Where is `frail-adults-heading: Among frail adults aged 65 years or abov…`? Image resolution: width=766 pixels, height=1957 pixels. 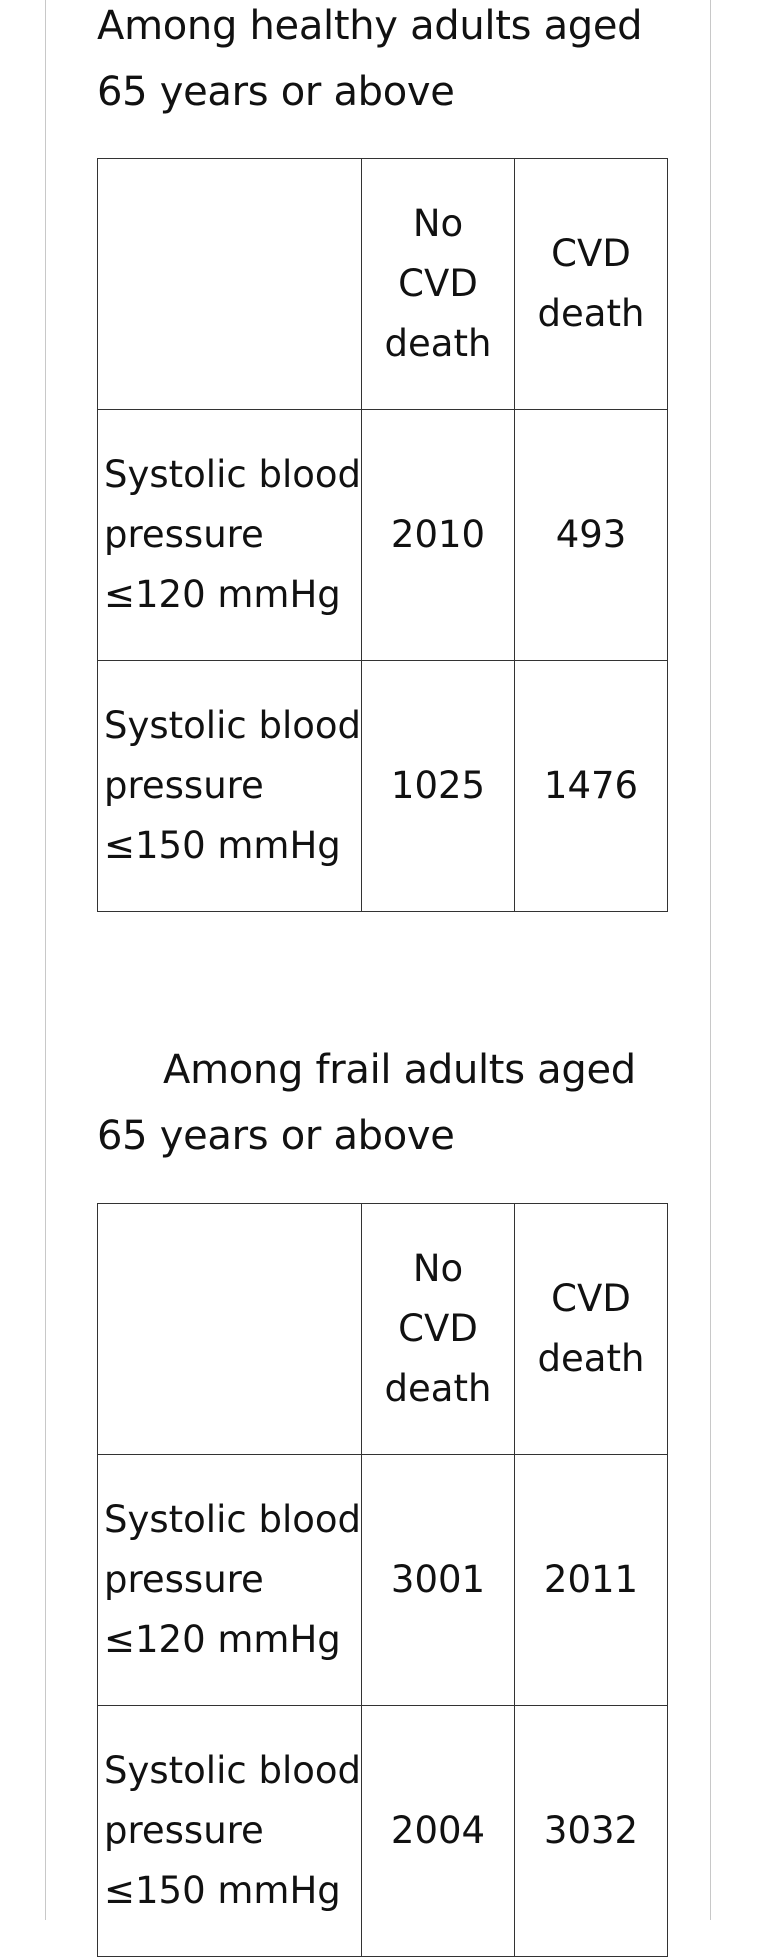
frail-adults-heading: Among frail adults aged 65 years or abov… is located at coordinates (380, 1103).